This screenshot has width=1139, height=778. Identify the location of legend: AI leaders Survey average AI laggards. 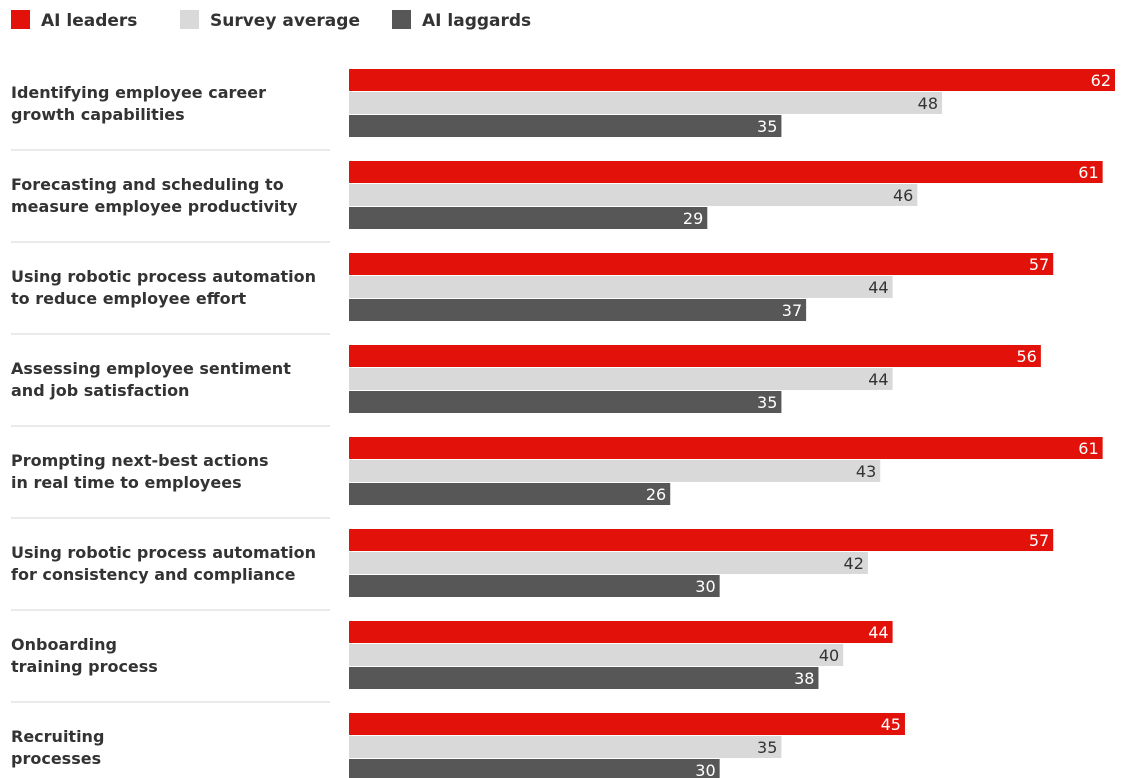
(271, 20).